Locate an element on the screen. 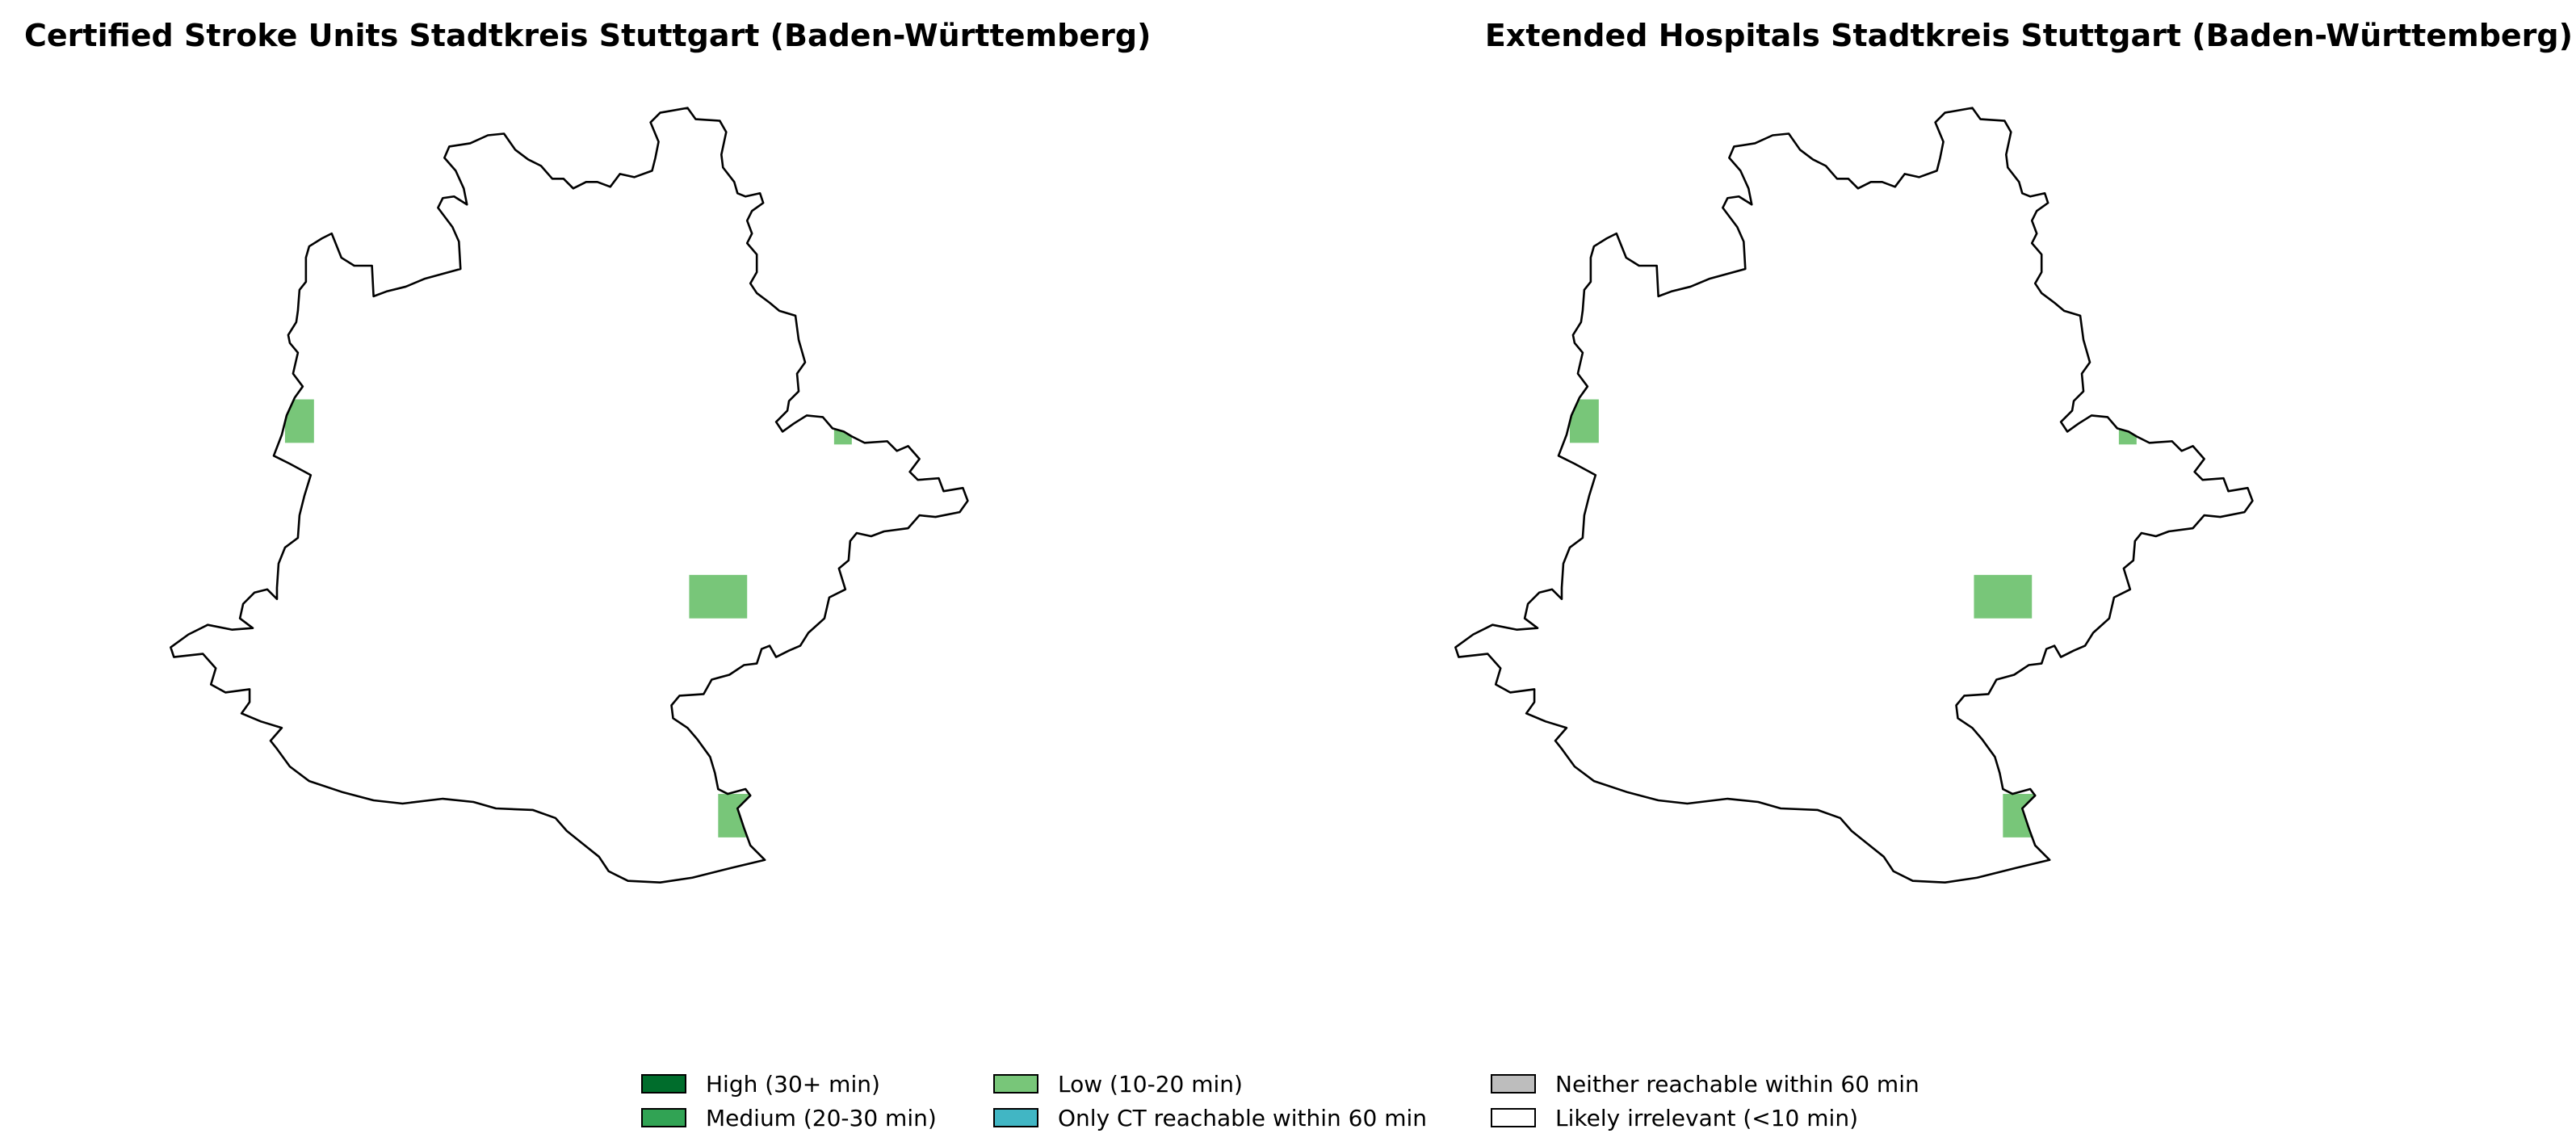  legend-item-ct: Only CT reachable within 60 min is located at coordinates (1210, 1118).